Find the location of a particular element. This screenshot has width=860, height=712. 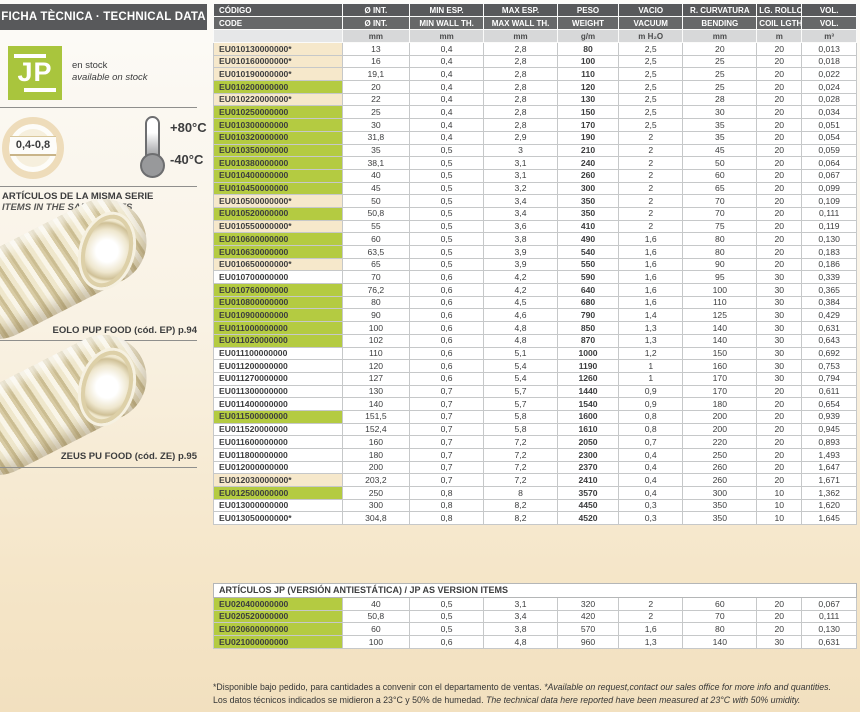

value-cell: 1,4 is located at coordinates (651, 315).